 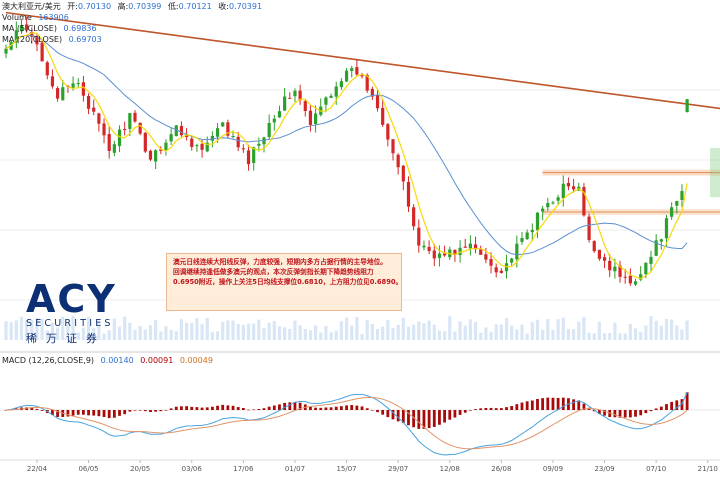 What do you see at coordinates (17, 17) in the screenshot?
I see `volume-label: Volume` at bounding box center [17, 17].